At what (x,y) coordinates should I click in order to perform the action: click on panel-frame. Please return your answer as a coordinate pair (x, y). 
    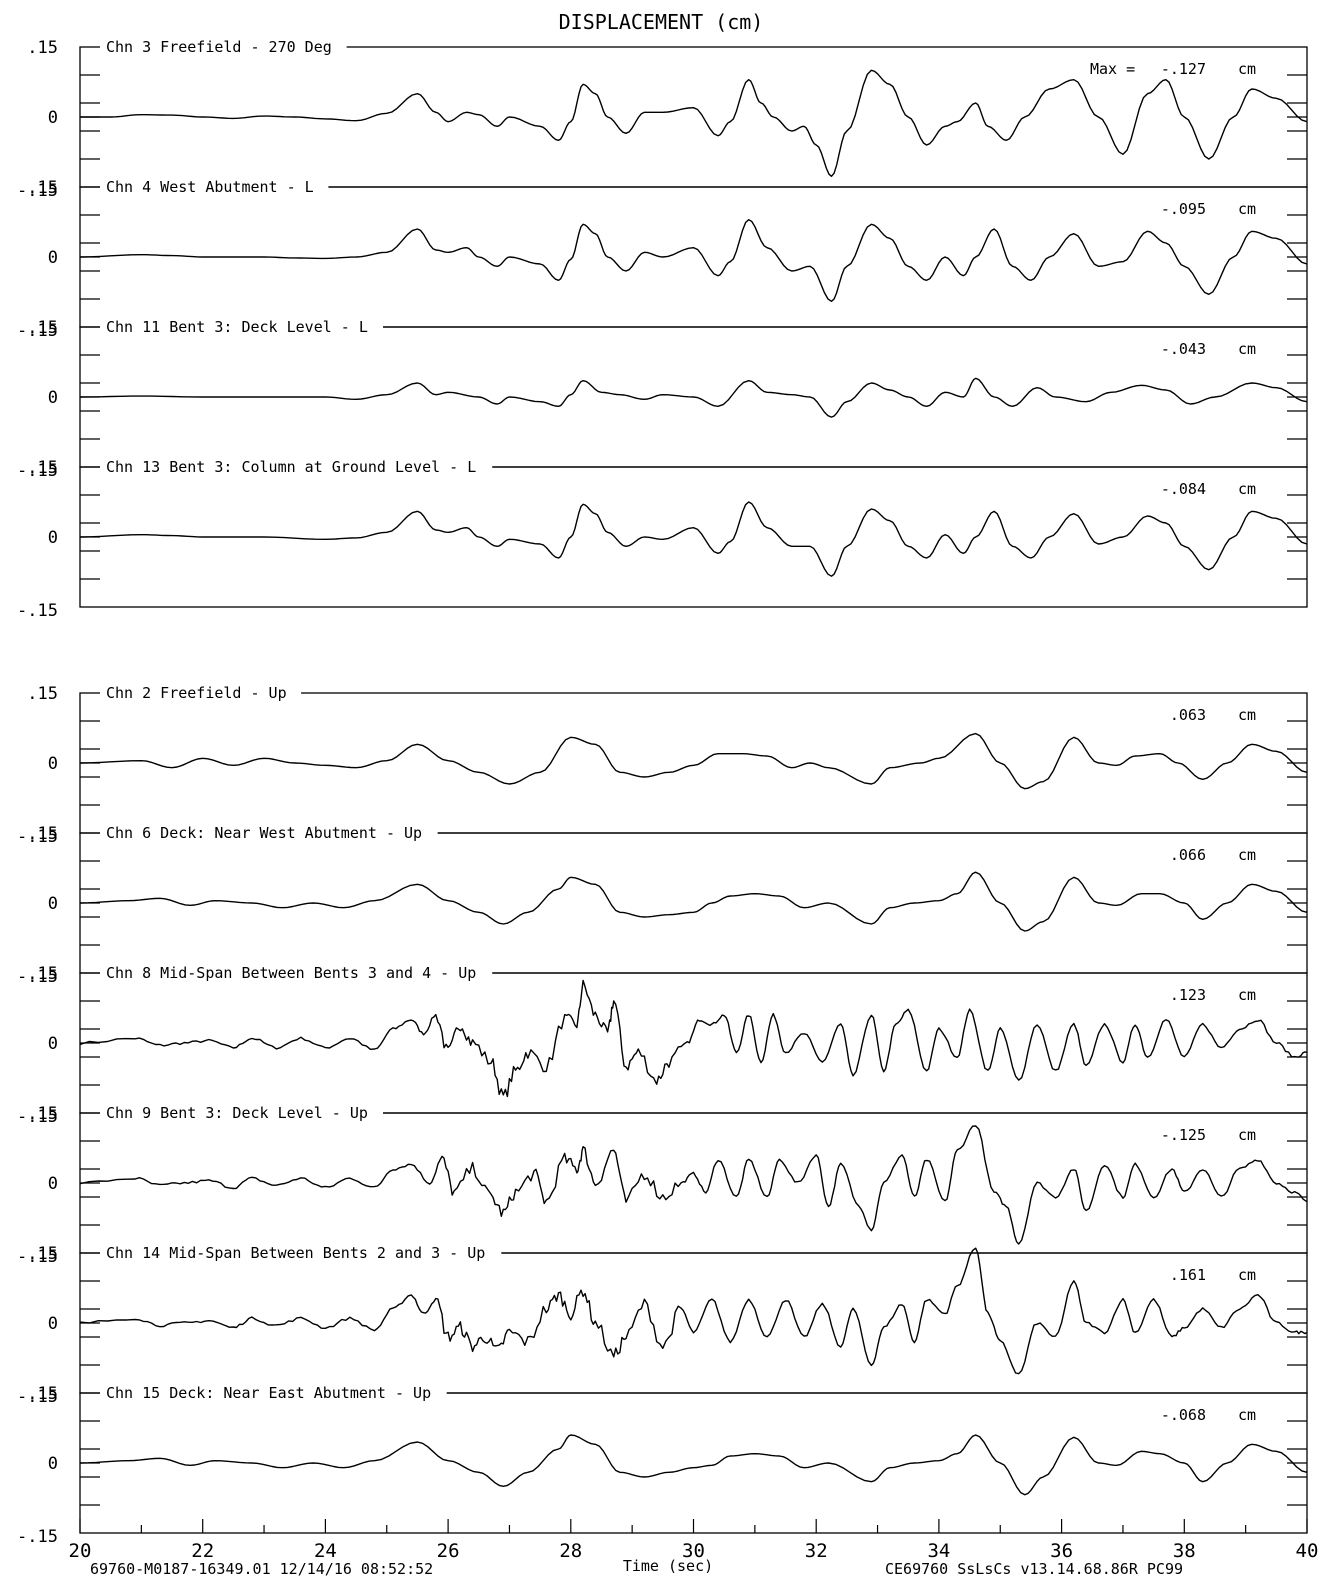
    Looking at the image, I should click on (693, 1183).